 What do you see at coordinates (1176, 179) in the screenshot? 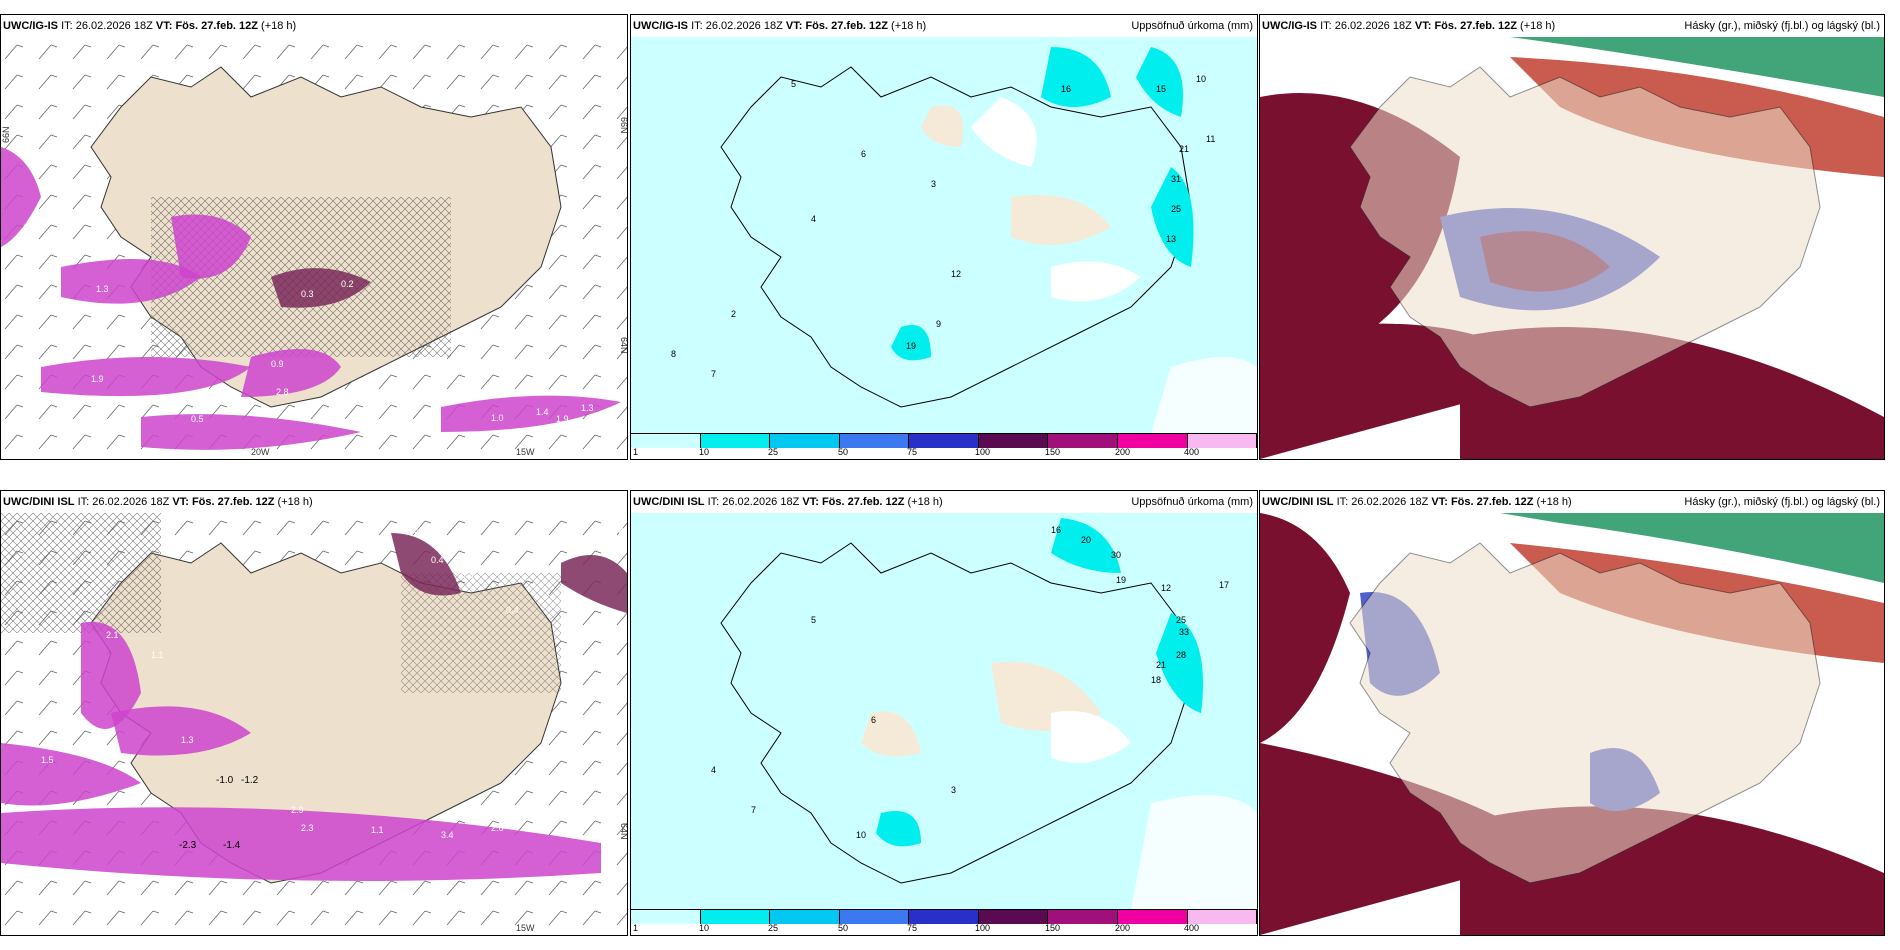
I see `precip-value: 31` at bounding box center [1176, 179].